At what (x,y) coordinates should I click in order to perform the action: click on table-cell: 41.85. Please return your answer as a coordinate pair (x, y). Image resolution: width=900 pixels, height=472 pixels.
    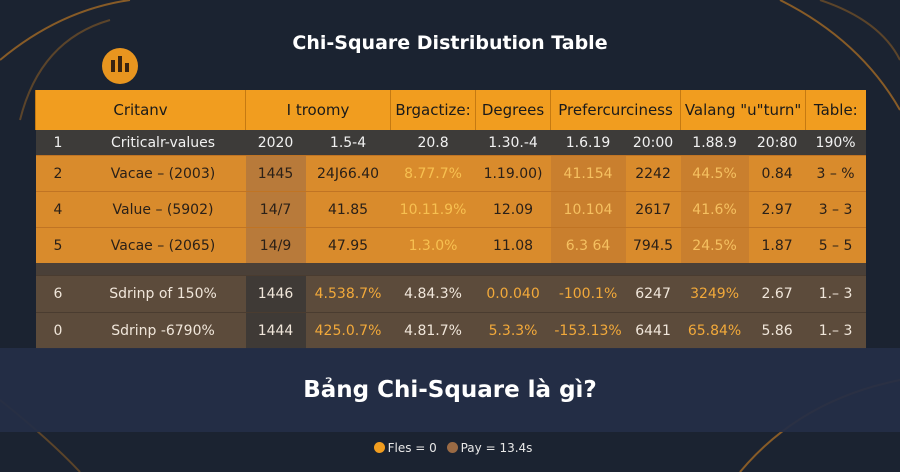
    Looking at the image, I should click on (348, 209).